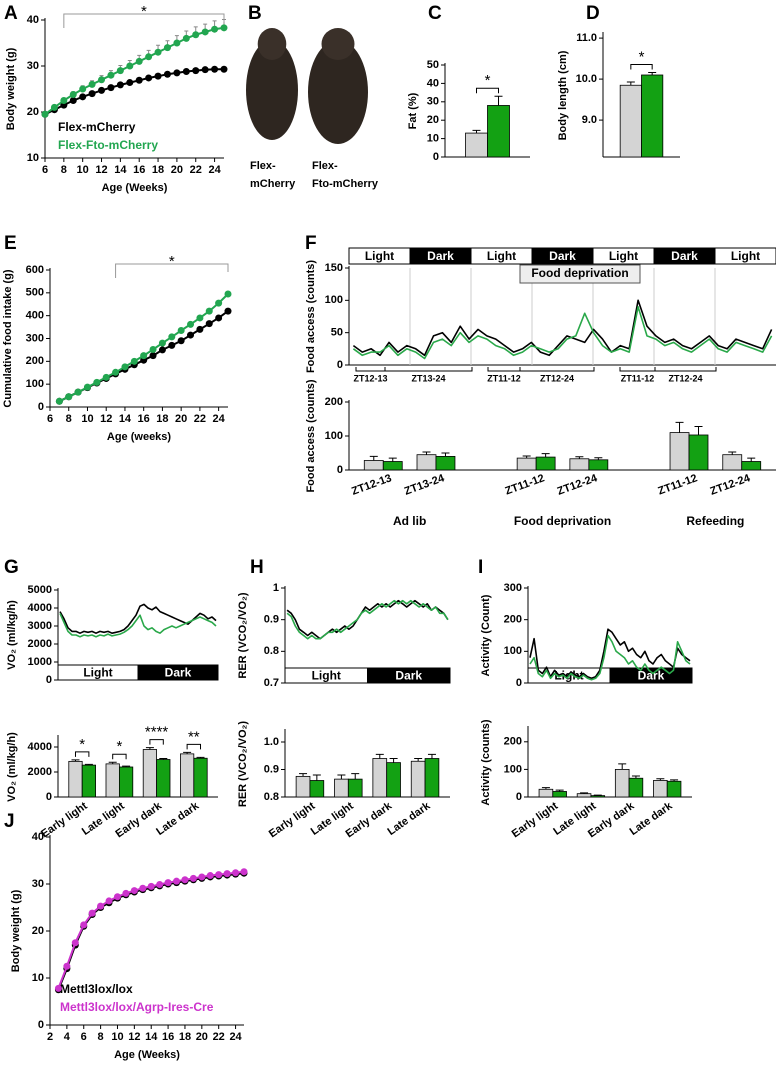  What do you see at coordinates (97, 127) in the screenshot?
I see `legend-entry: Flex-mCherry` at bounding box center [97, 127].